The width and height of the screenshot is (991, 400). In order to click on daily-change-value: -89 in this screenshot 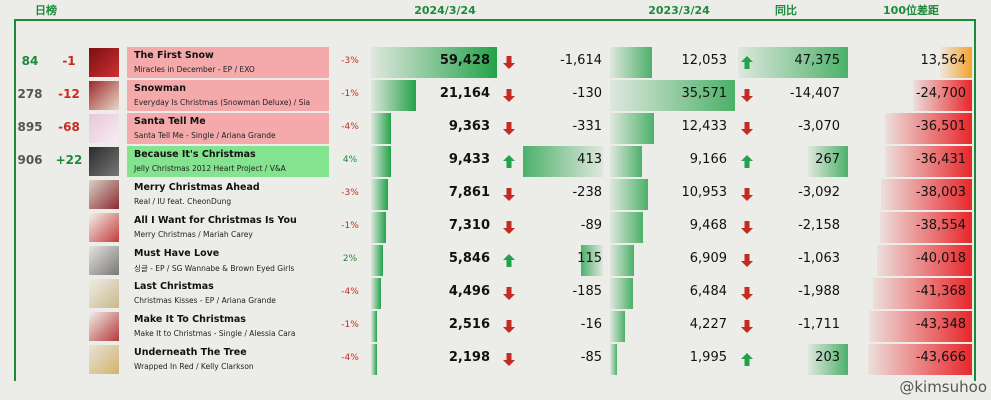, I will do `click(591, 225)`.